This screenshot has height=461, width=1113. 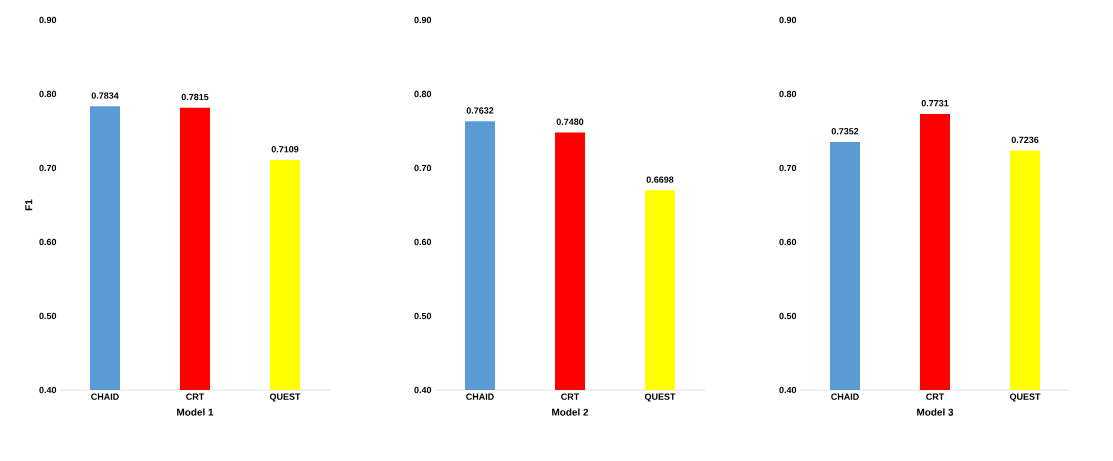 What do you see at coordinates (1025, 140) in the screenshot?
I see `data-label: 0.7236` at bounding box center [1025, 140].